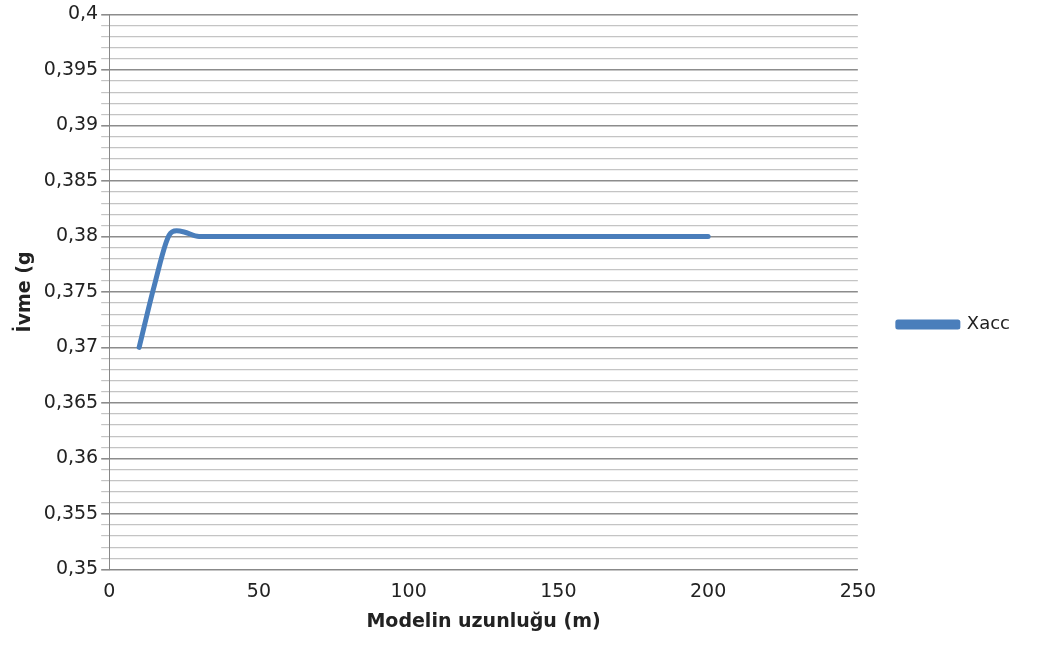  What do you see at coordinates (71, 67) in the screenshot?
I see `y-tick-label: 0,395` at bounding box center [71, 67].